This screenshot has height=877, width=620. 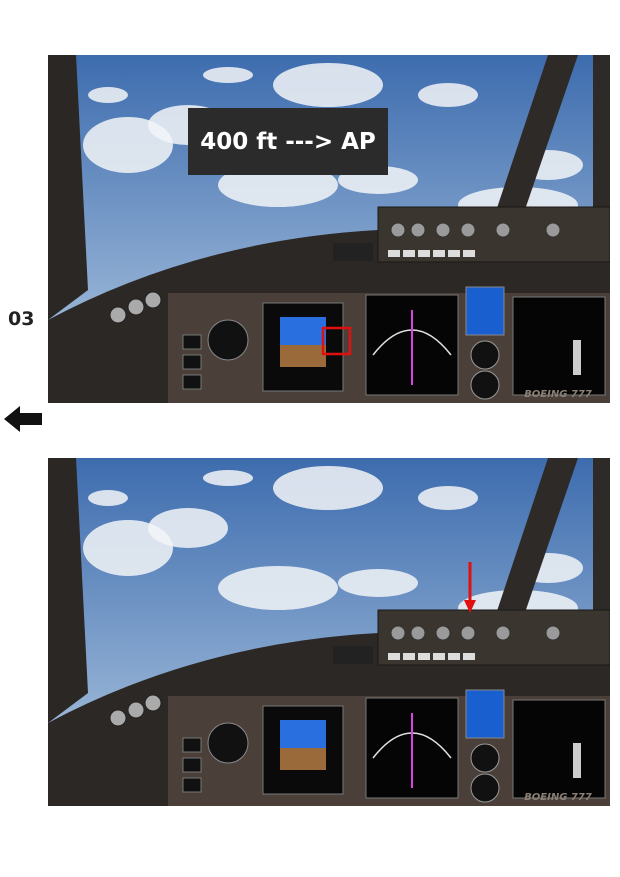 What do you see at coordinates (21, 319) in the screenshot?
I see `step-number: 03` at bounding box center [21, 319].